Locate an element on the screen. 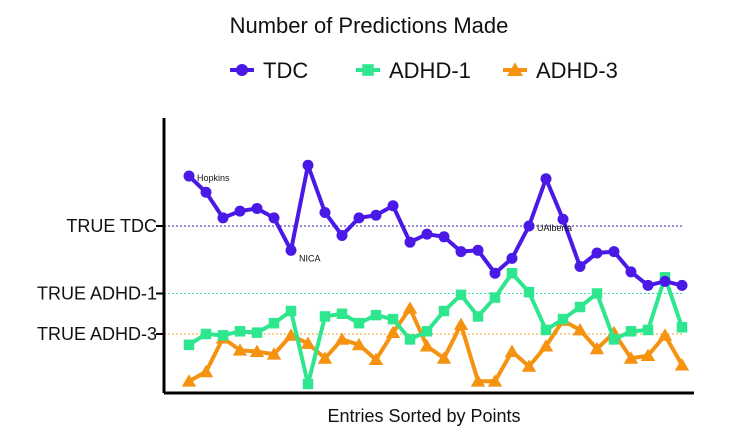 This screenshot has height=445, width=739. reference-label-true-tdc: TRUE TDC is located at coordinates (111, 226).